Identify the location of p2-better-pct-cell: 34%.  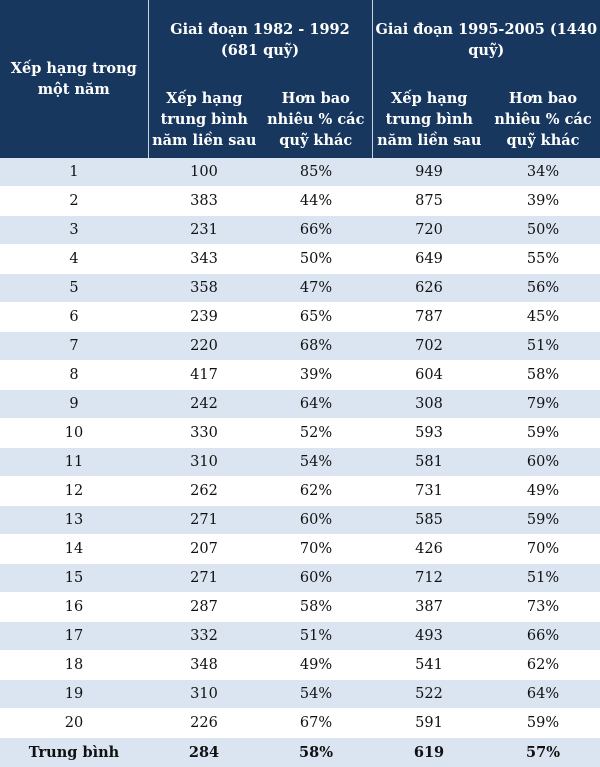
(543, 172).